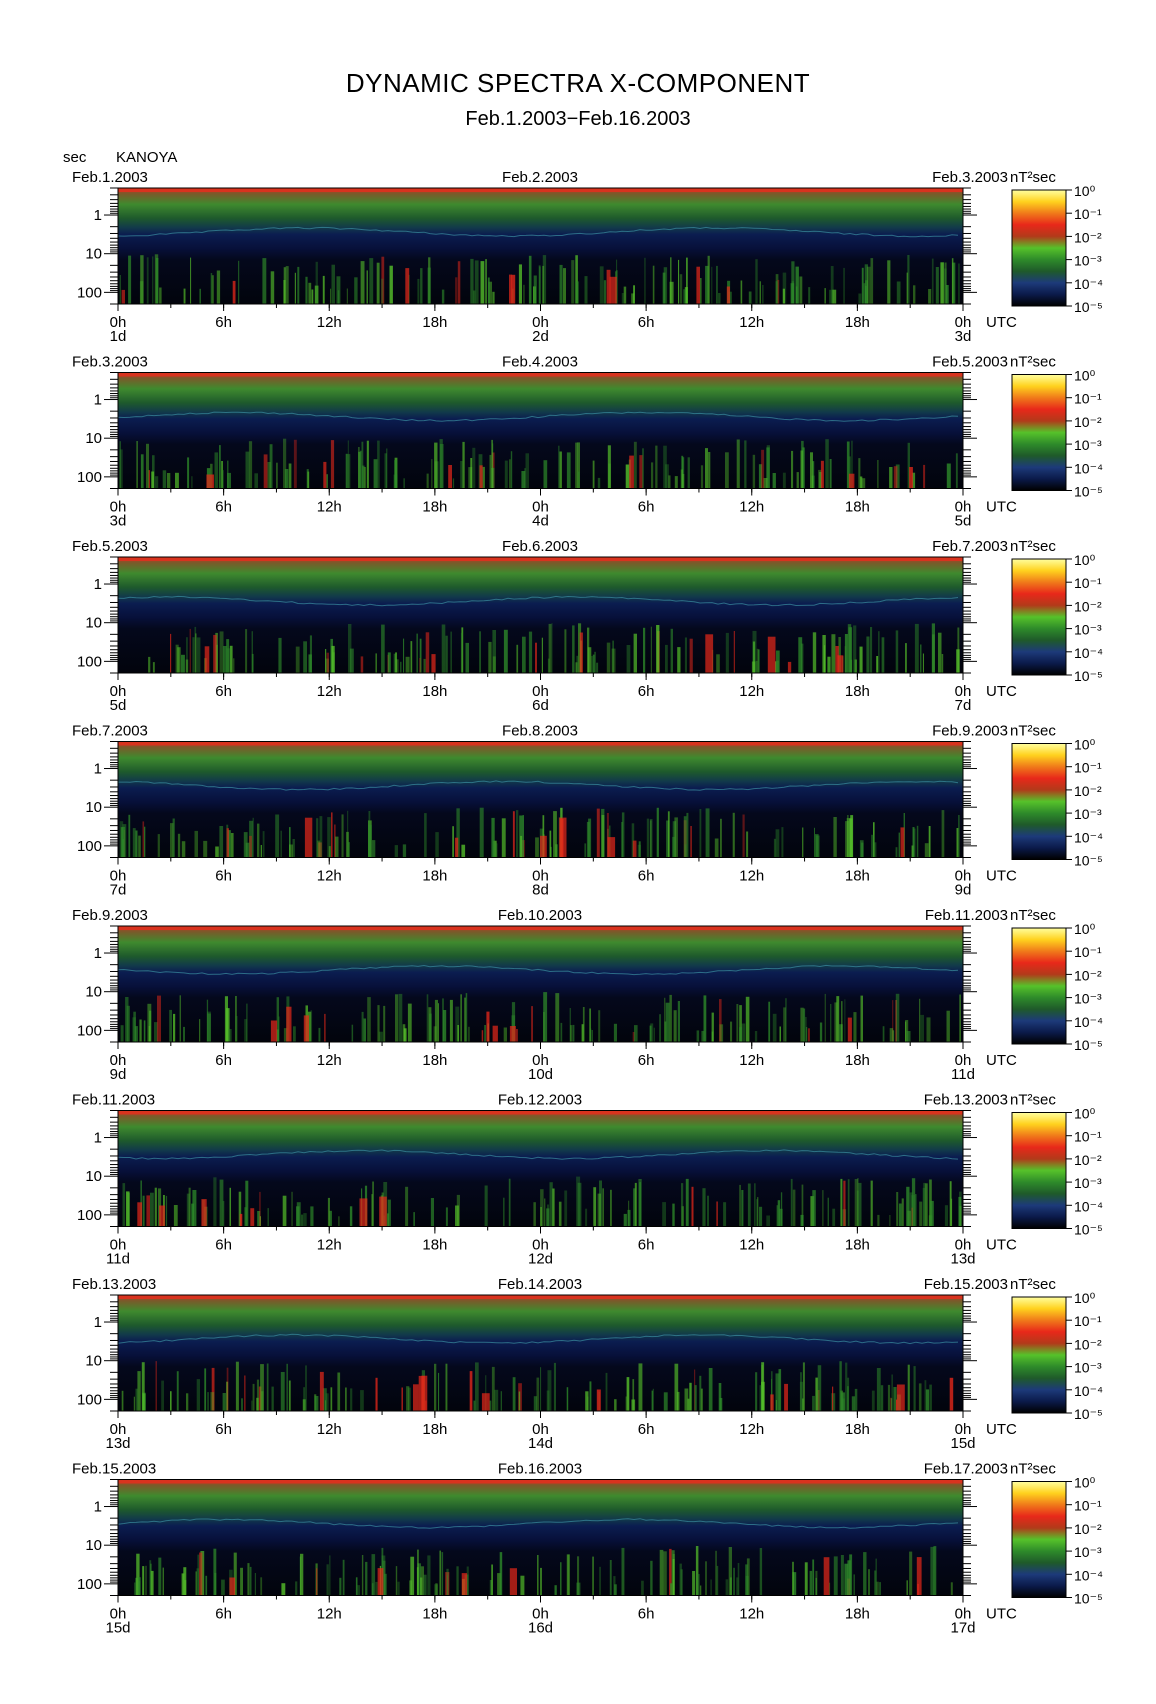  Describe the element at coordinates (89, 1584) in the screenshot. I see `y-tick-label: 100` at that location.